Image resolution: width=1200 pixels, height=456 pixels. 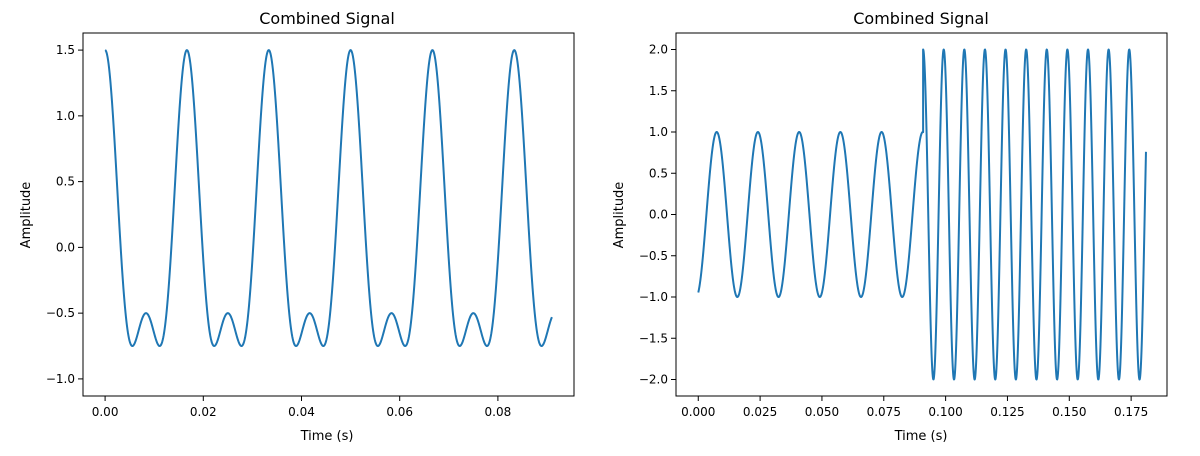 I want to click on x-tick-label: 0.02, so click(x=203, y=412).